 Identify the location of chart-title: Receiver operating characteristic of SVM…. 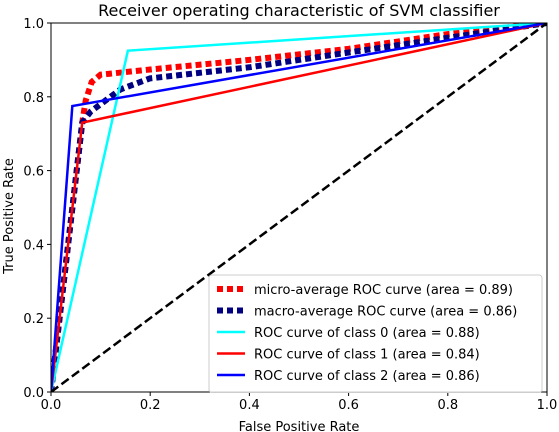
(299, 10).